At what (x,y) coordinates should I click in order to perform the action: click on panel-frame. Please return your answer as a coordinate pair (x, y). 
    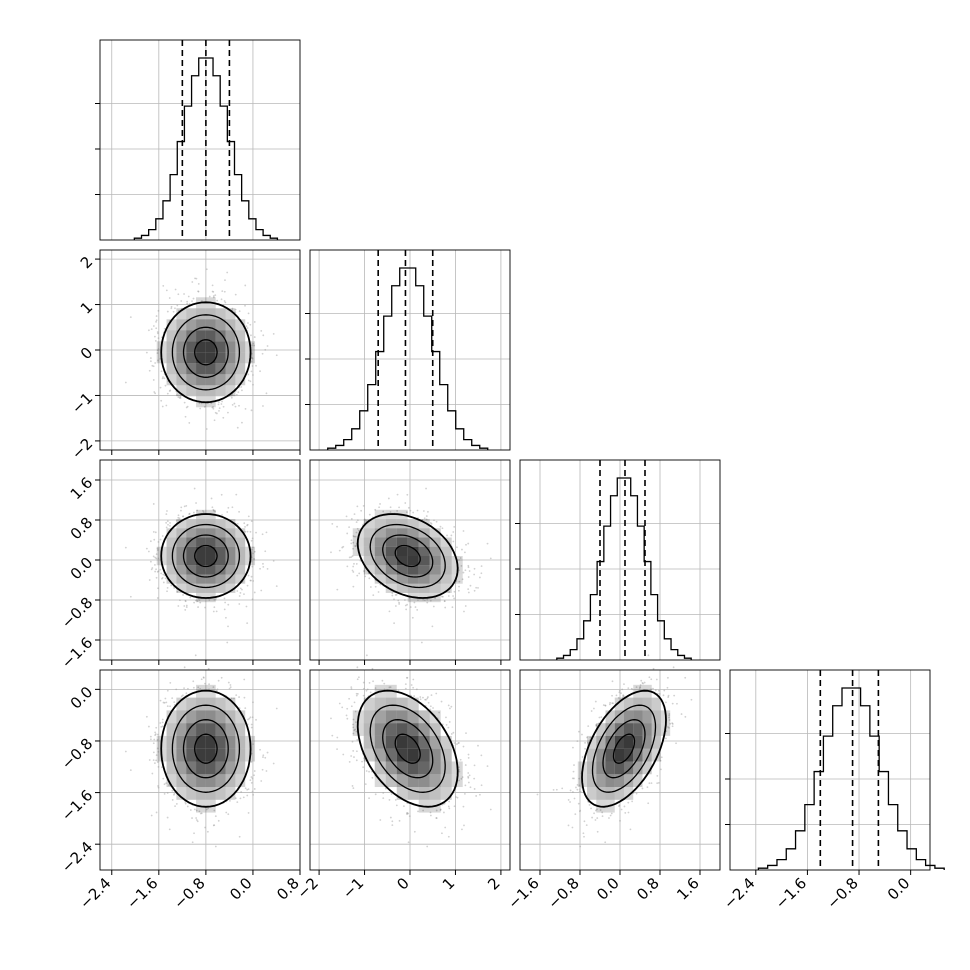
    Looking at the image, I should click on (410, 350).